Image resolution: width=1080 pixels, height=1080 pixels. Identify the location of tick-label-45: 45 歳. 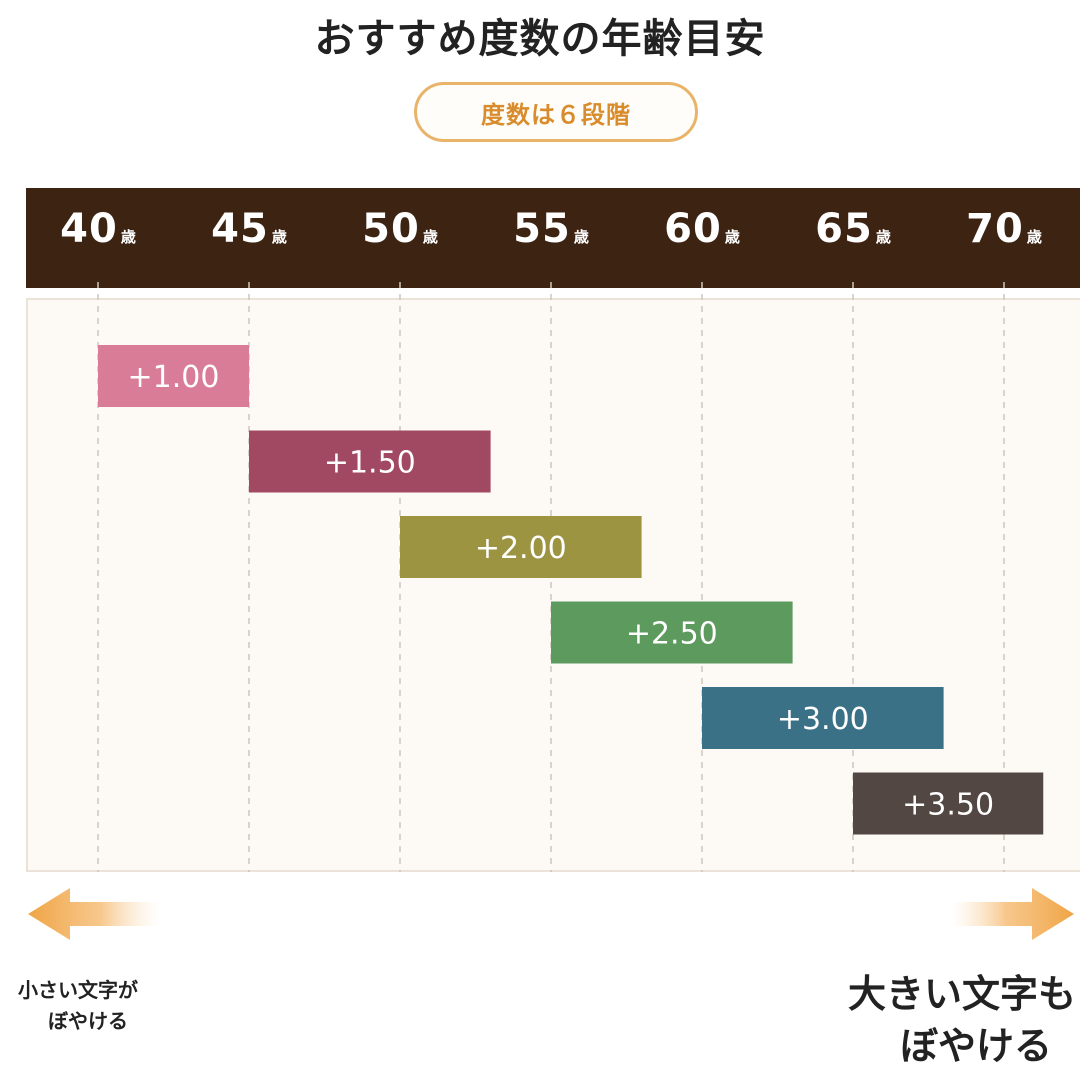
(249, 229).